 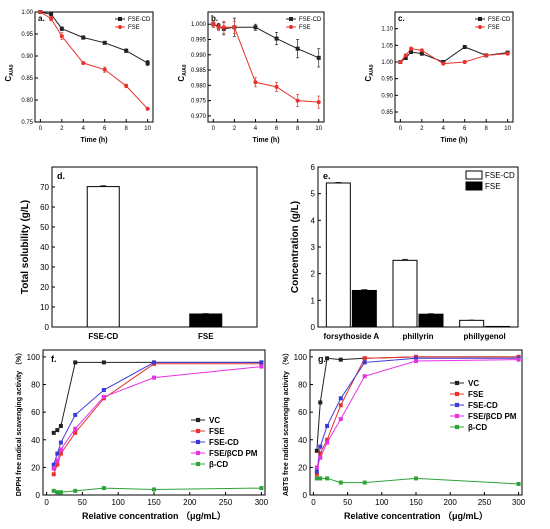 I want to click on panel-a-frame, so click(x=94, y=67).